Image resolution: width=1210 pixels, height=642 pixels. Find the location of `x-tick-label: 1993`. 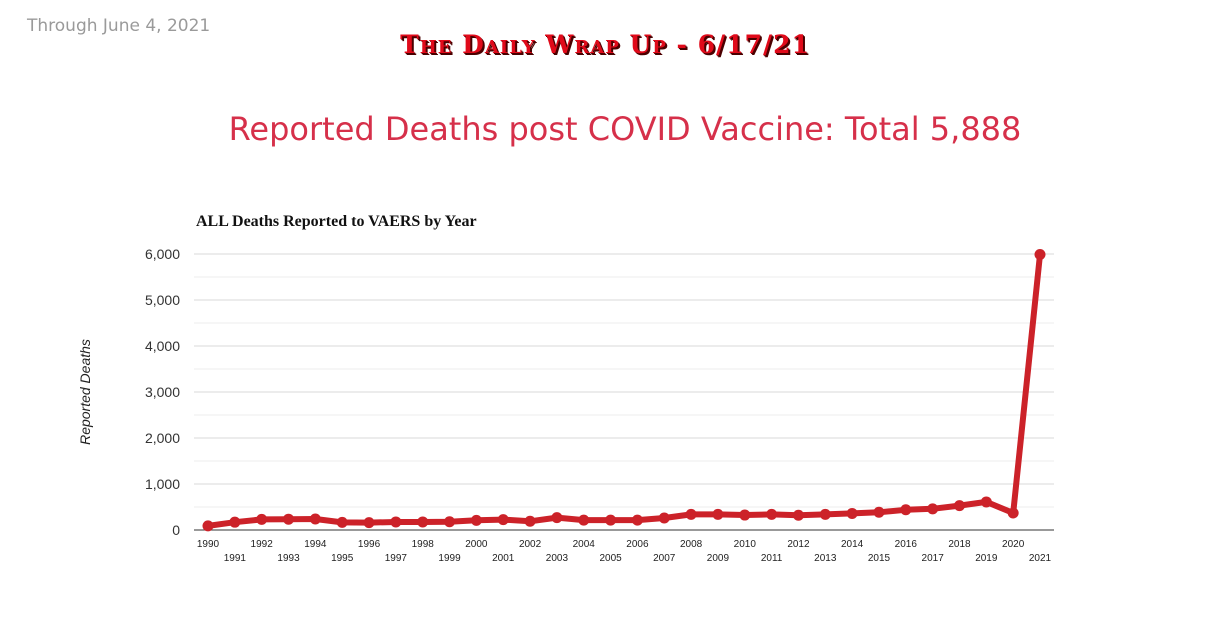

x-tick-label: 1993 is located at coordinates (288, 558).